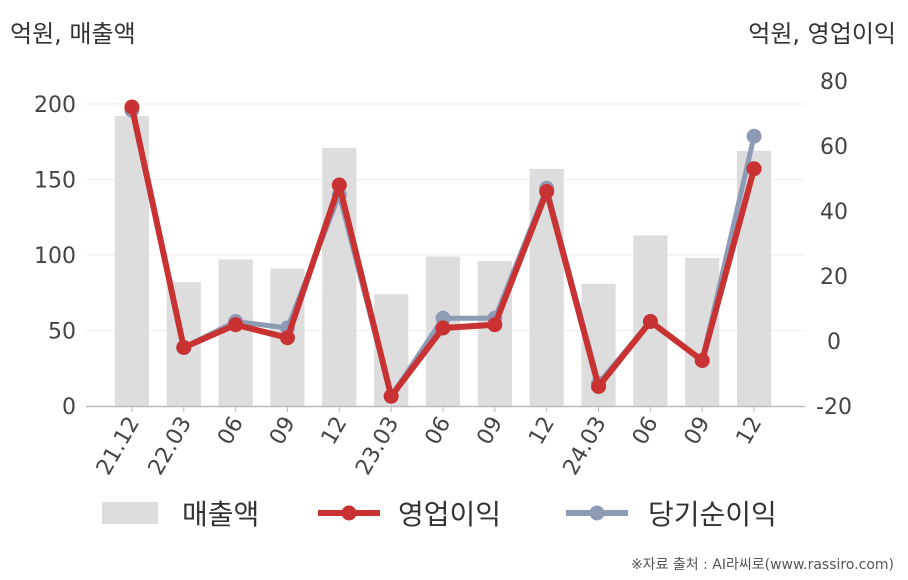 This screenshot has width=908, height=580. I want to click on x-tick-label: 23.03, so click(377, 446).